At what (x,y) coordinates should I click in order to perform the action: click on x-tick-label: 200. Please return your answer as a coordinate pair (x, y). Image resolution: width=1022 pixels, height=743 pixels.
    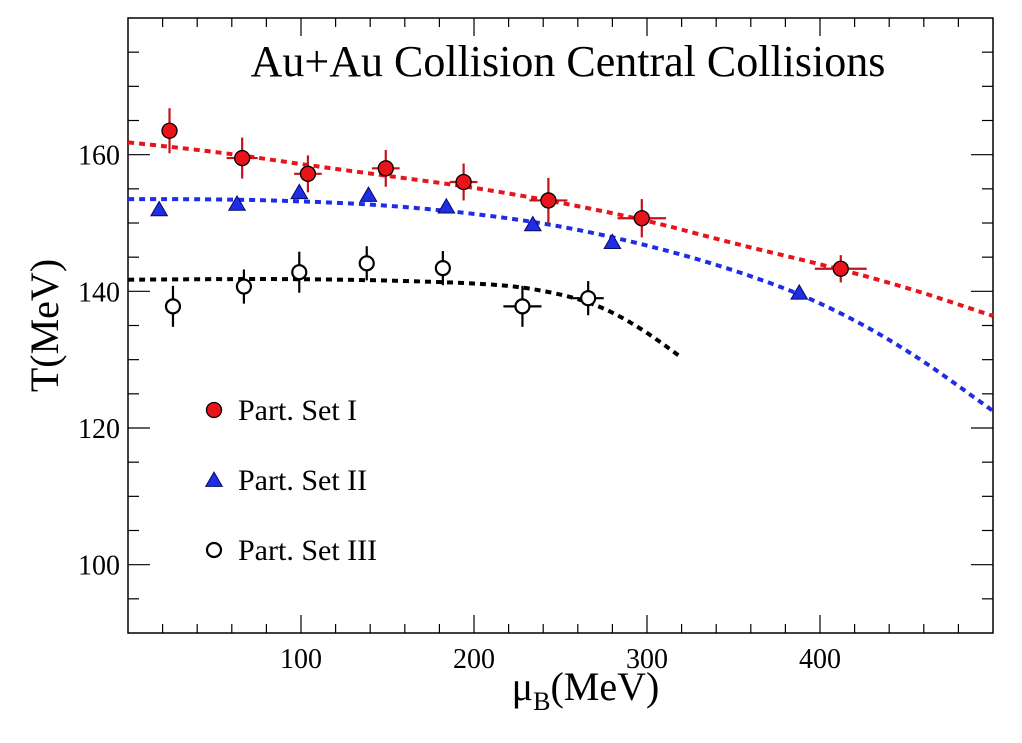
    Looking at the image, I should click on (474, 659).